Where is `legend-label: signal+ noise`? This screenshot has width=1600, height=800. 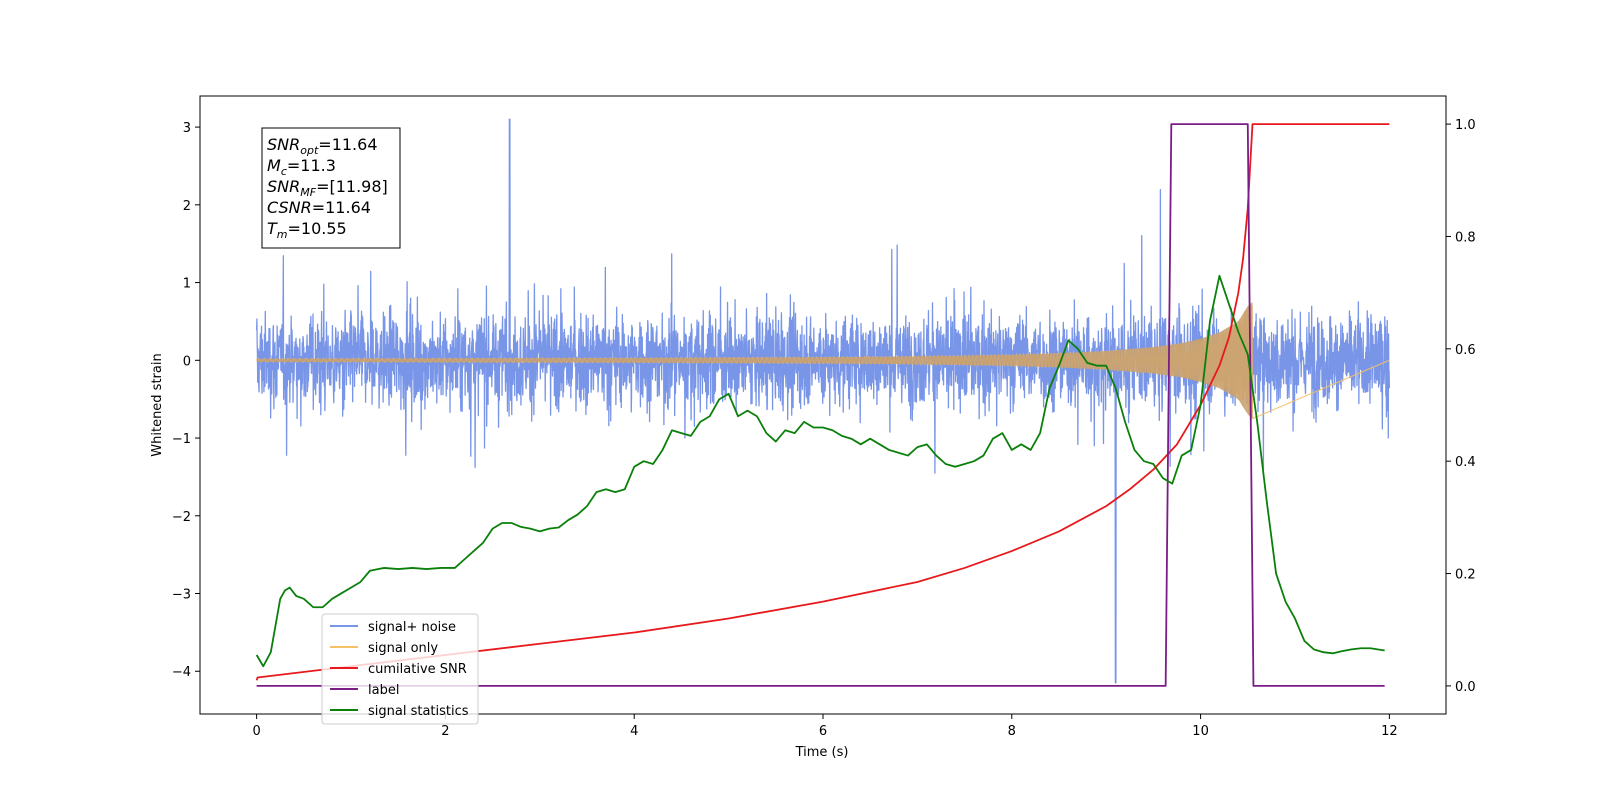 legend-label: signal+ noise is located at coordinates (412, 627).